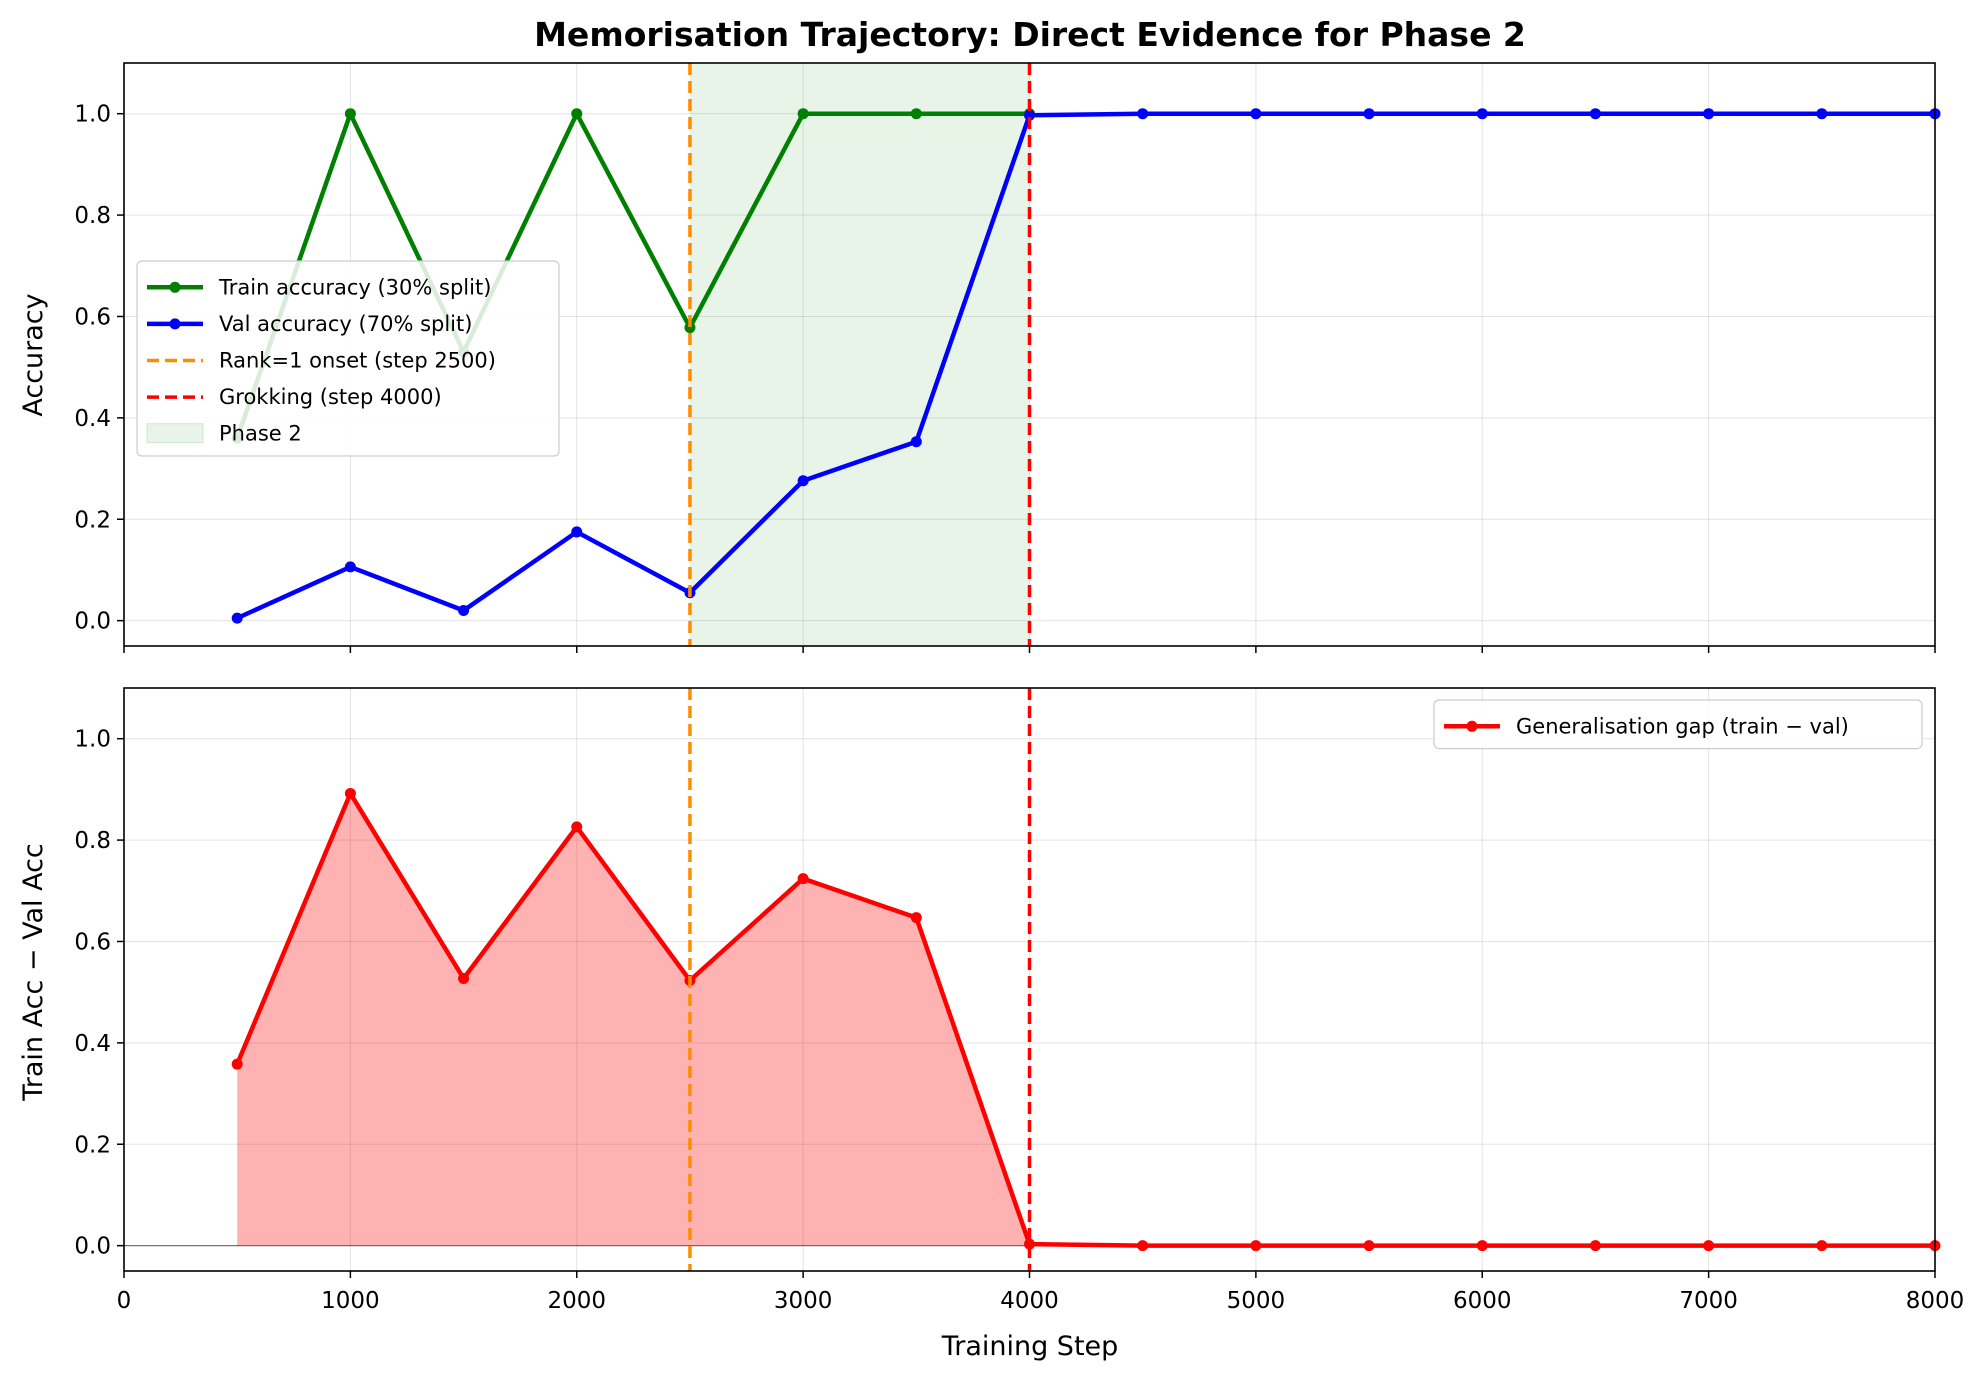 The width and height of the screenshot is (1979, 1379). What do you see at coordinates (345, 324) in the screenshot?
I see `legend-label: Val accuracy (70% split)` at bounding box center [345, 324].